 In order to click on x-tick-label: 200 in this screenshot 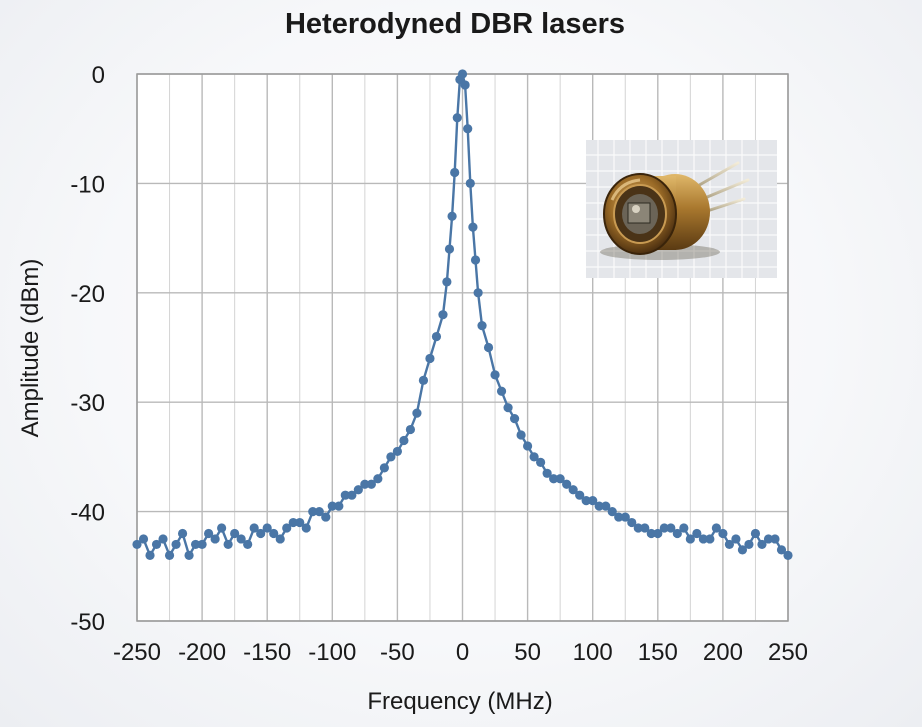, I will do `click(723, 652)`.